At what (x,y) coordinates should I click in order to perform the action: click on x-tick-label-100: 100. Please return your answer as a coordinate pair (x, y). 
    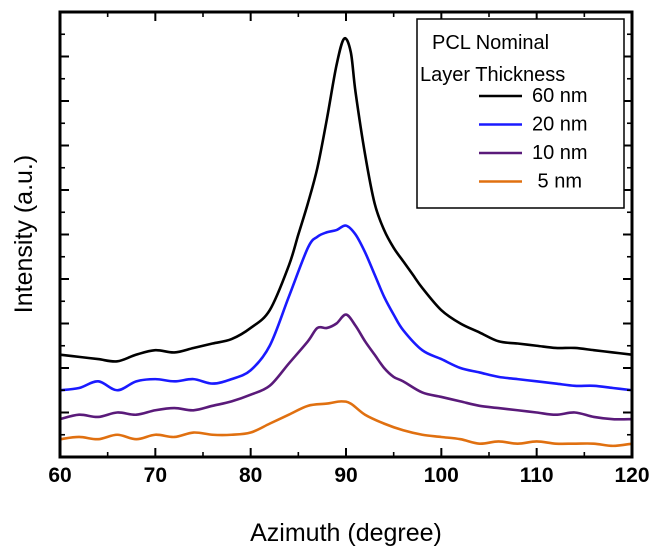
    Looking at the image, I should click on (441, 475).